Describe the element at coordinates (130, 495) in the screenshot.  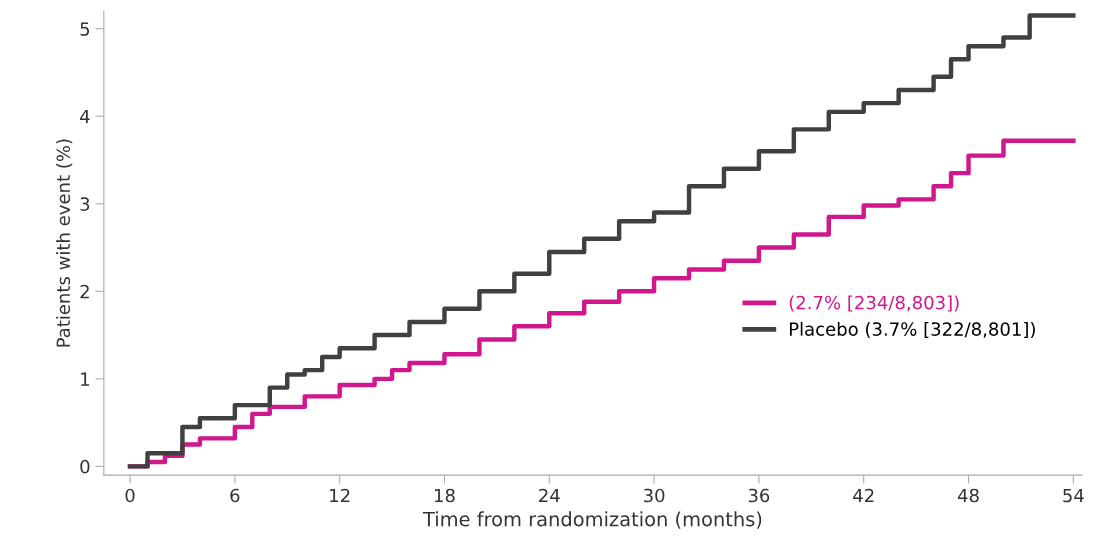
I see `x-tick-label: 0` at that location.